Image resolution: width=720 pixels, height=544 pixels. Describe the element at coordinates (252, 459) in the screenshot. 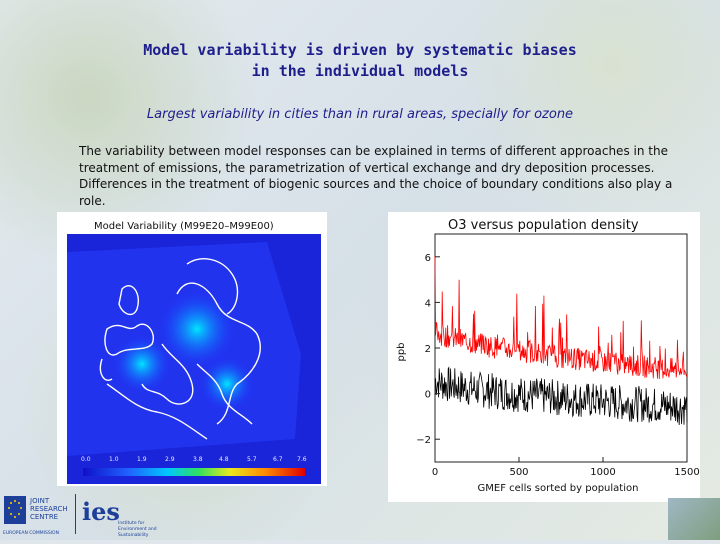

I see `colorbar-tick: 5.7` at that location.